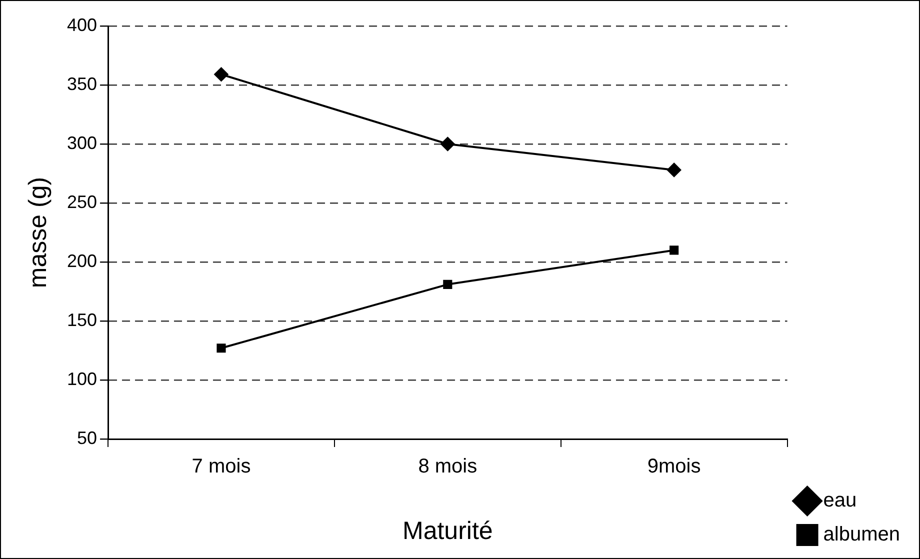 This screenshot has width=920, height=559. Describe the element at coordinates (38, 232) in the screenshot. I see `y-axis-title: masse (g)` at that location.